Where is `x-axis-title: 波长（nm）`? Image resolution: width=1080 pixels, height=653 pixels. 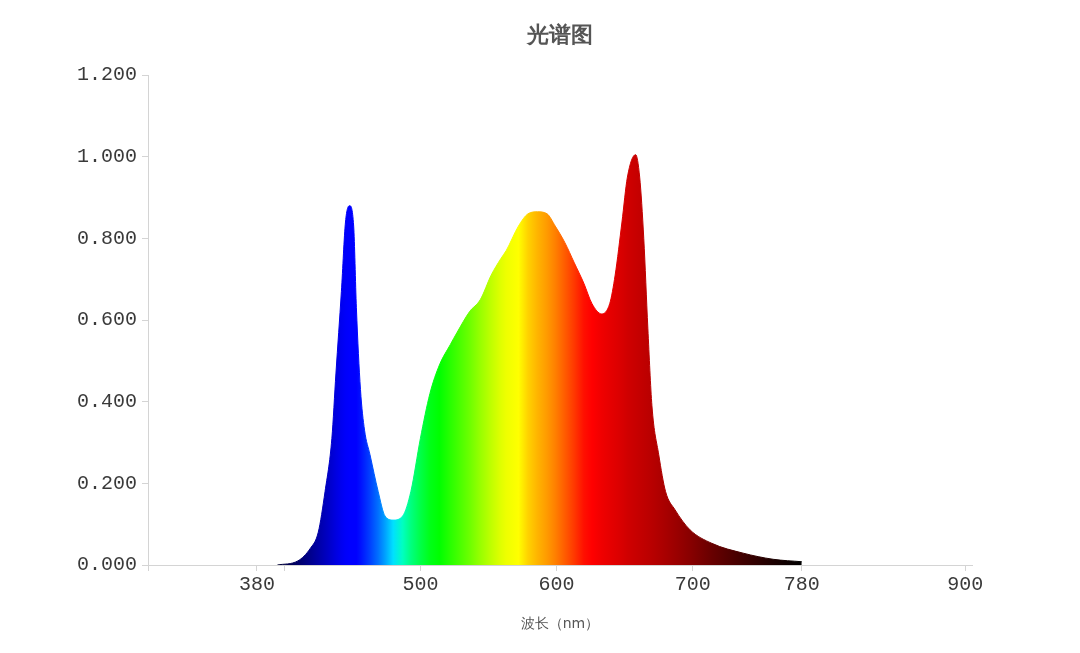
x-axis-title: 波长（nm） is located at coordinates (560, 623).